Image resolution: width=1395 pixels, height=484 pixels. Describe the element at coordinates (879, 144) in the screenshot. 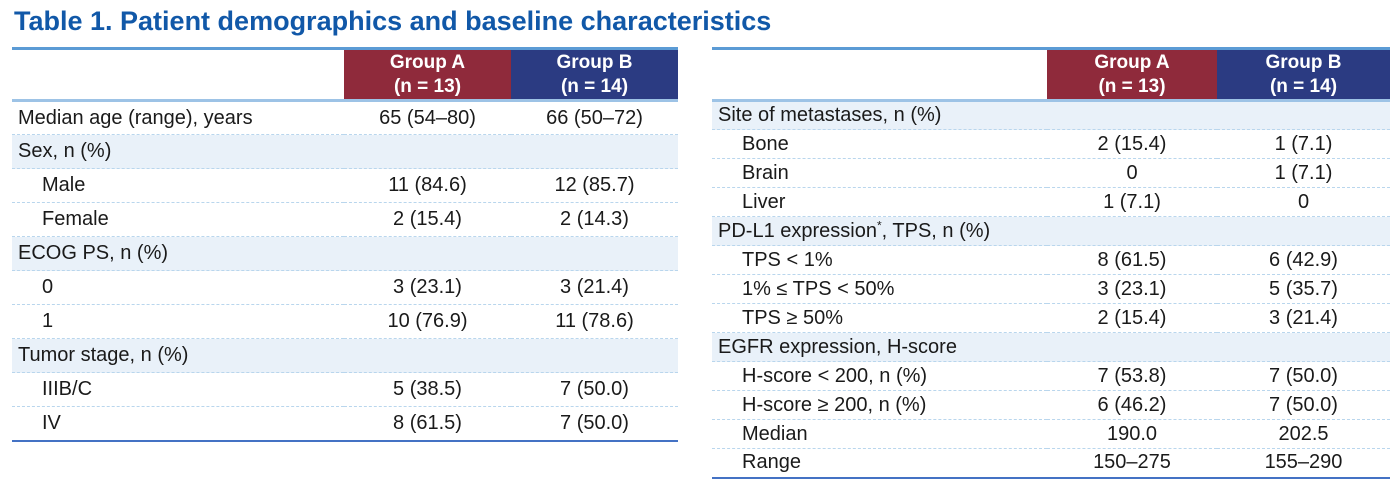

I see `row-label: Bone` at that location.